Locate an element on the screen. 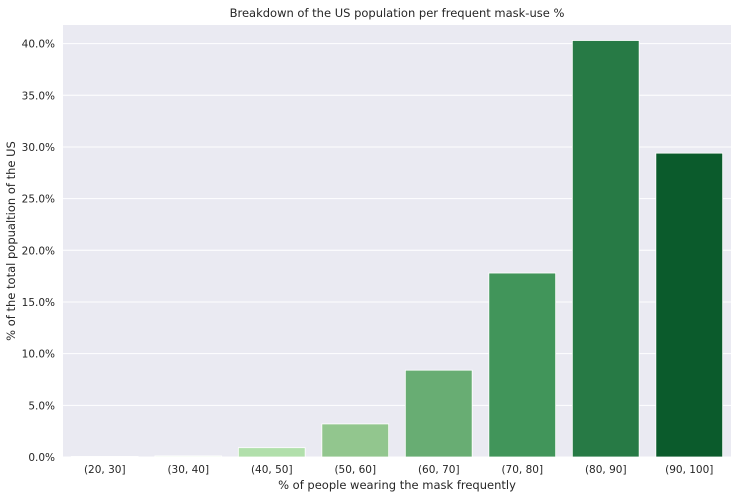 Image resolution: width=738 pixels, height=496 pixels. y-axis-label: % of the total popualtion of the US is located at coordinates (11, 241).